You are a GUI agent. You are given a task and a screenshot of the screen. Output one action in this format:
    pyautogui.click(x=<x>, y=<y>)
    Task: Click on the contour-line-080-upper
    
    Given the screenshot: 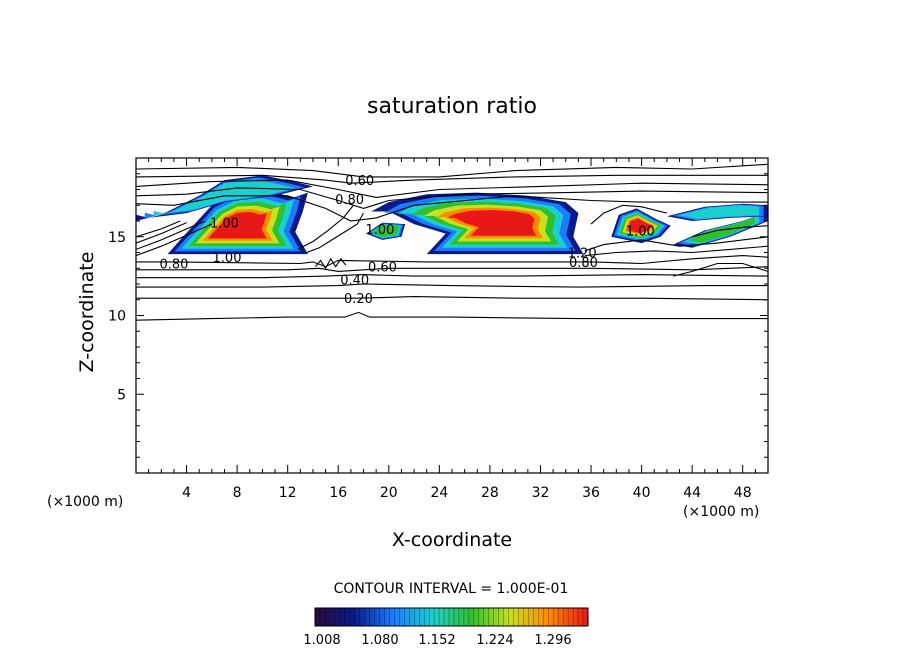 What is the action you would take?
    pyautogui.click(x=452, y=208)
    